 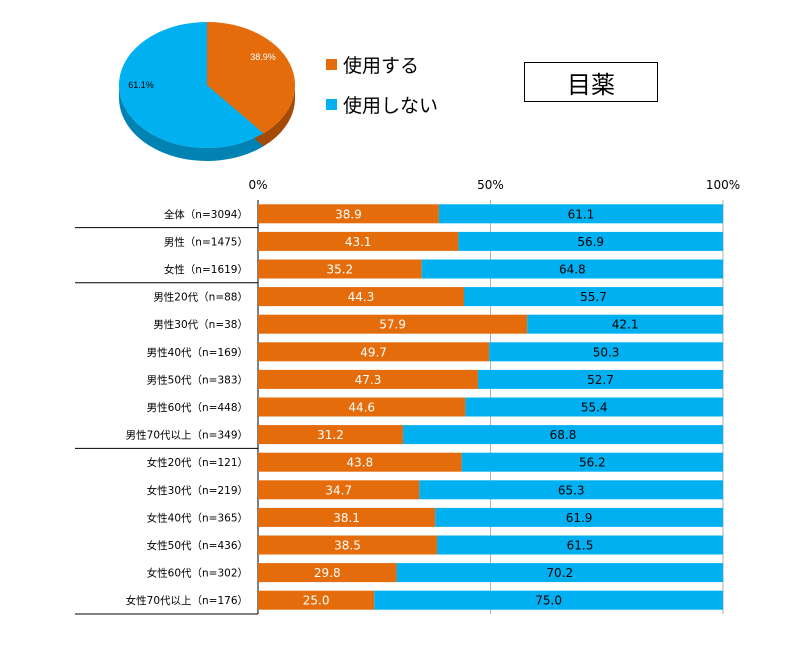 What do you see at coordinates (206, 269) in the screenshot?
I see `category-label: 女性（n=1619）` at bounding box center [206, 269].